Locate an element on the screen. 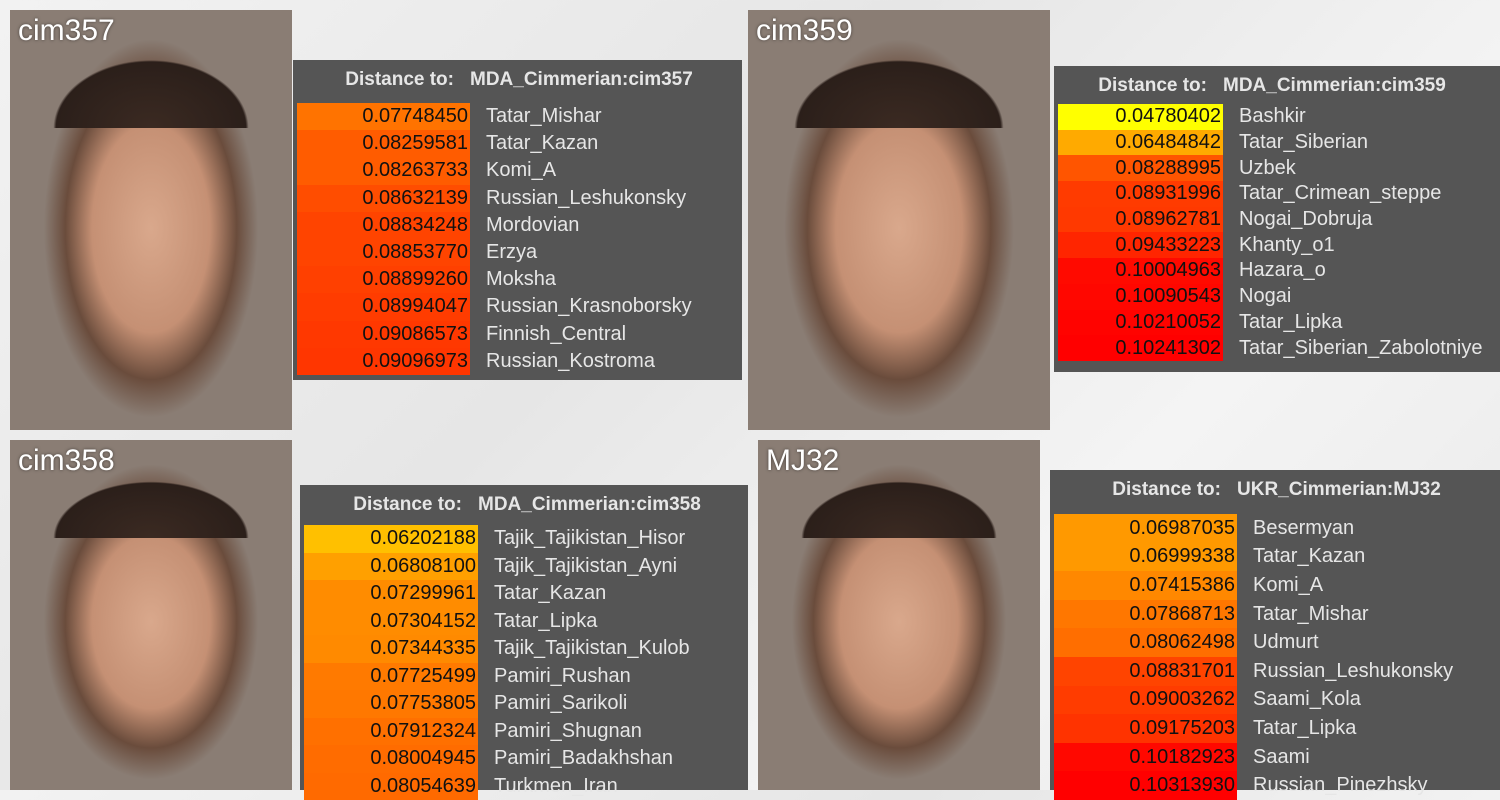 This screenshot has height=800, width=1500. distance-value: 0.09096973 is located at coordinates (383, 361).